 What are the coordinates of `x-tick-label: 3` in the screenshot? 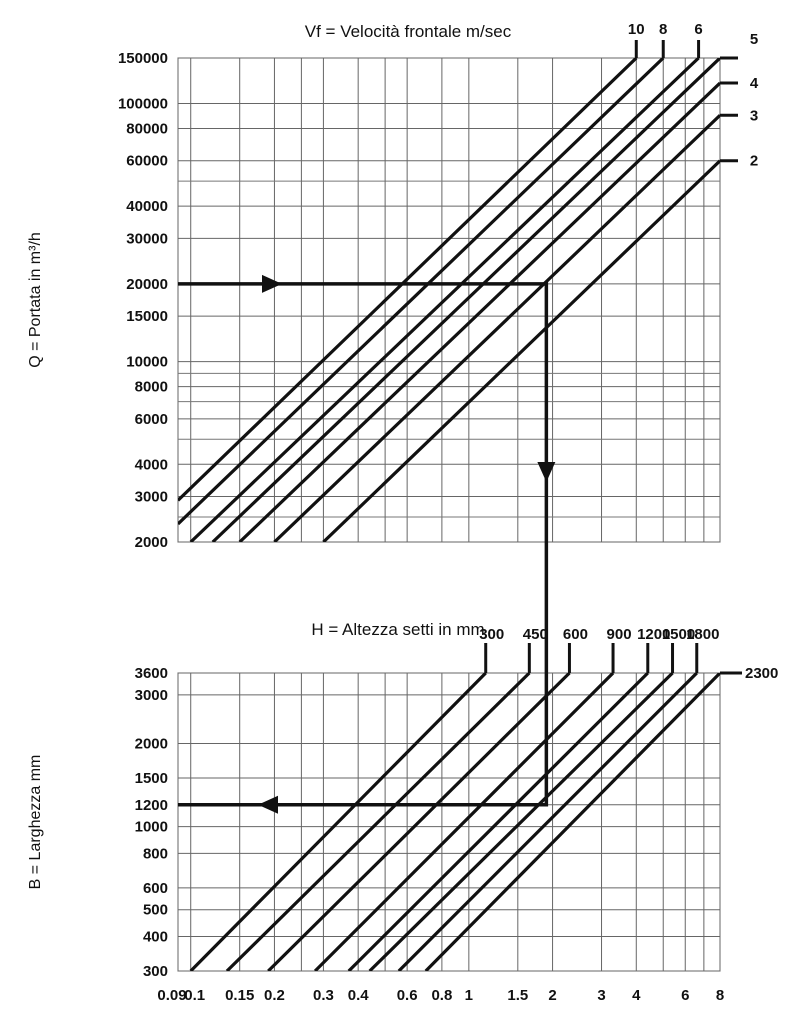 It's located at (601, 995).